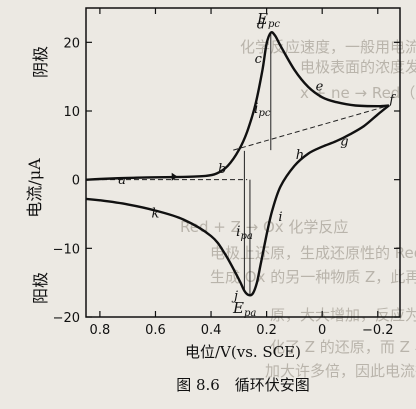  I want to click on point-label-a: a, so click(122, 180).